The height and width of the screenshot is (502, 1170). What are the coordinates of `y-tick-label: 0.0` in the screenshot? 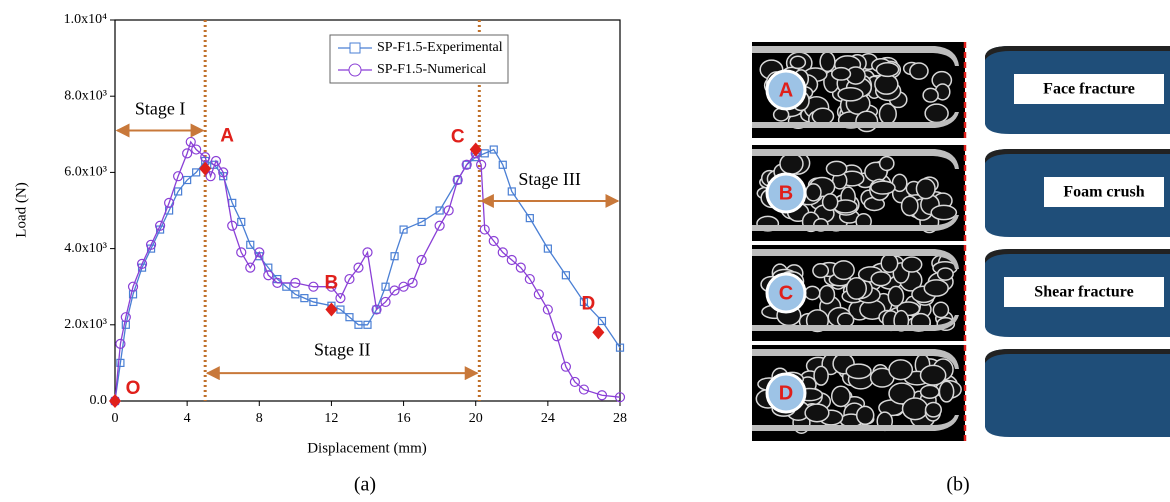 It's located at (99, 400).